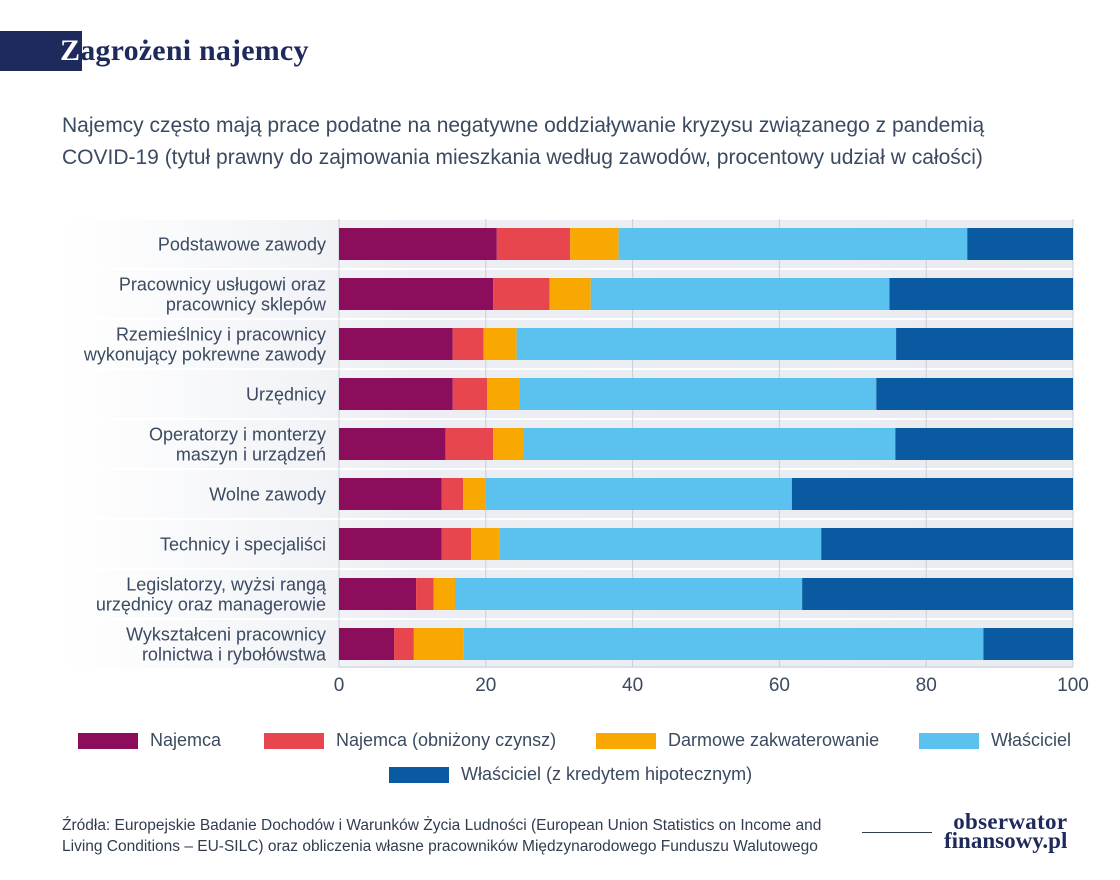  What do you see at coordinates (446, 740) in the screenshot?
I see `legend-label: Najemca (obniżony czynsz)` at bounding box center [446, 740].